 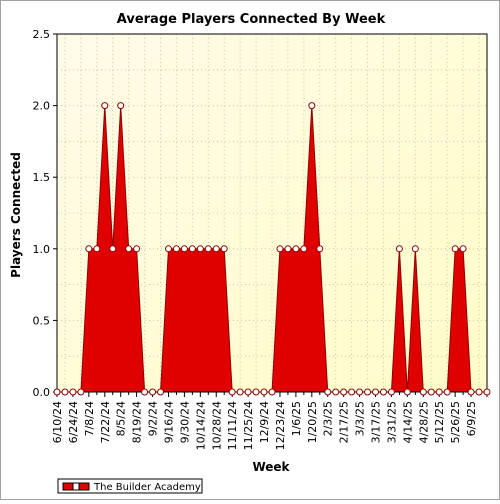 I want to click on legend-box, so click(x=130, y=486).